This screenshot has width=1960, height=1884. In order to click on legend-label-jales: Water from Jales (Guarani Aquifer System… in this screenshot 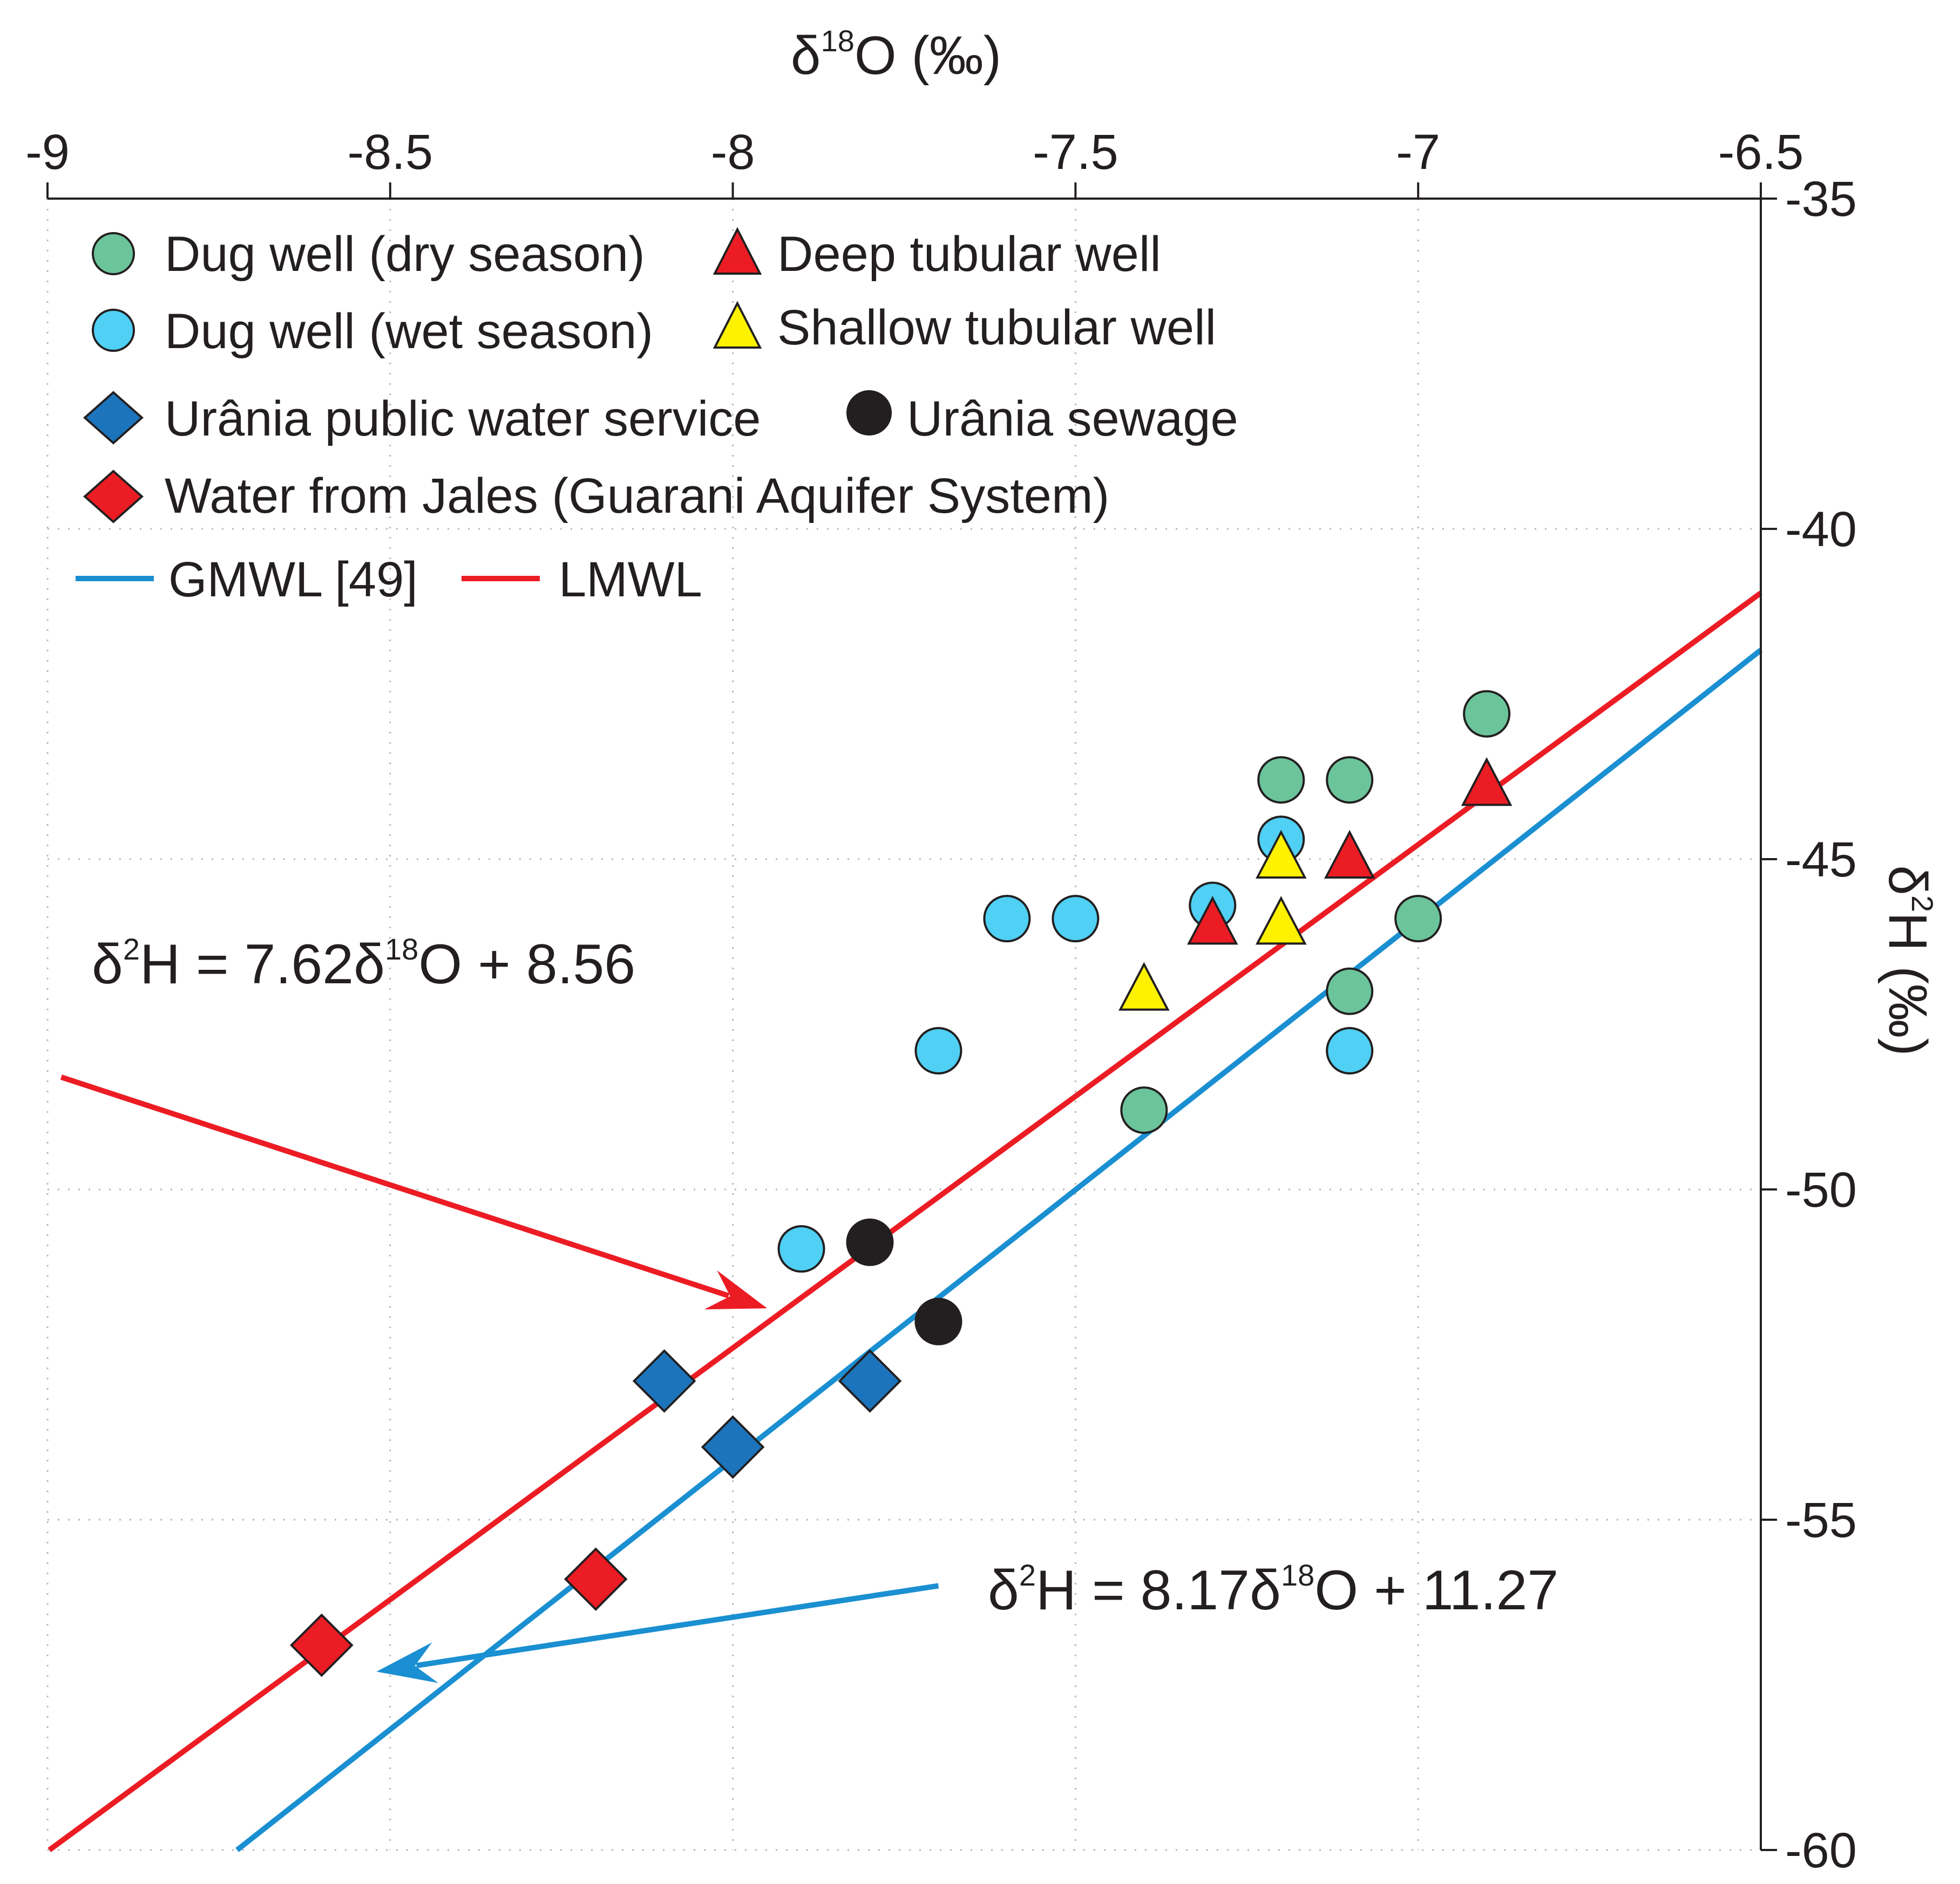, I will do `click(637, 496)`.